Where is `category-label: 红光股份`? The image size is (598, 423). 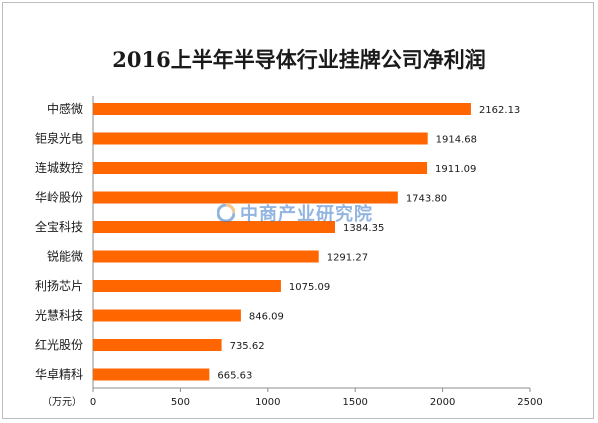 category-label: 红光股份 is located at coordinates (59, 344).